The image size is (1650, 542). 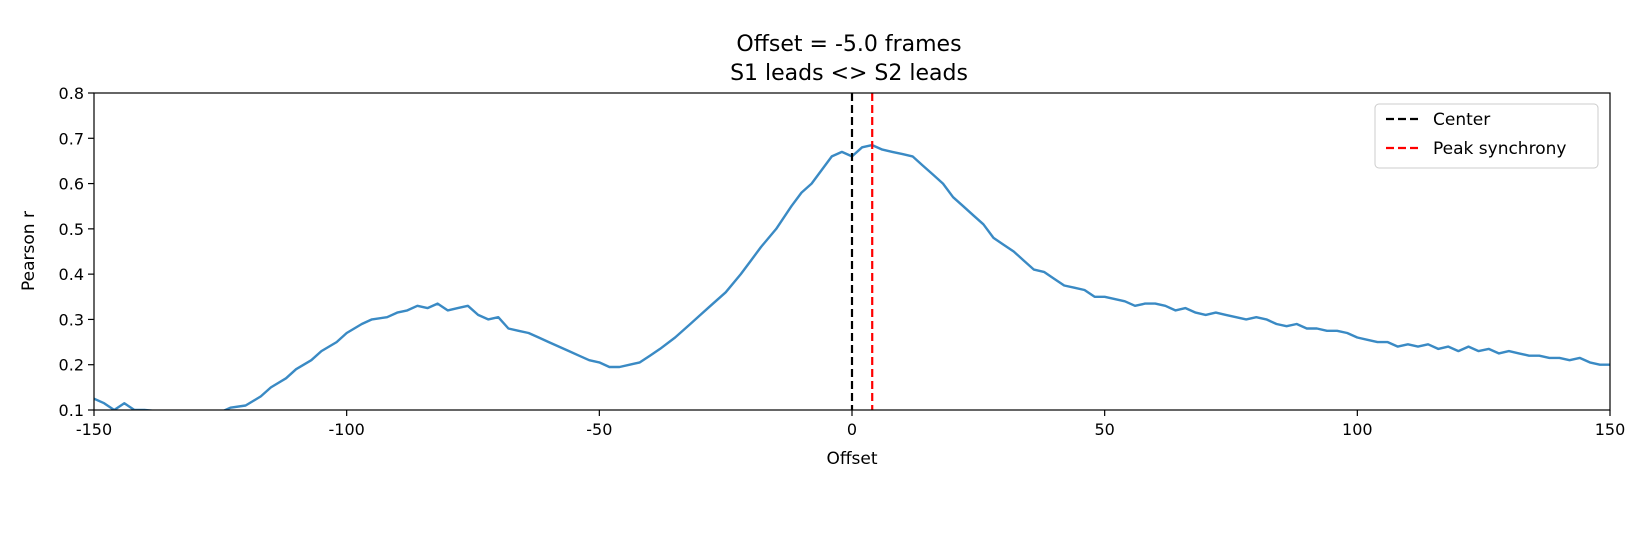 What do you see at coordinates (71, 229) in the screenshot?
I see `y-tick-label: 0.5` at bounding box center [71, 229].